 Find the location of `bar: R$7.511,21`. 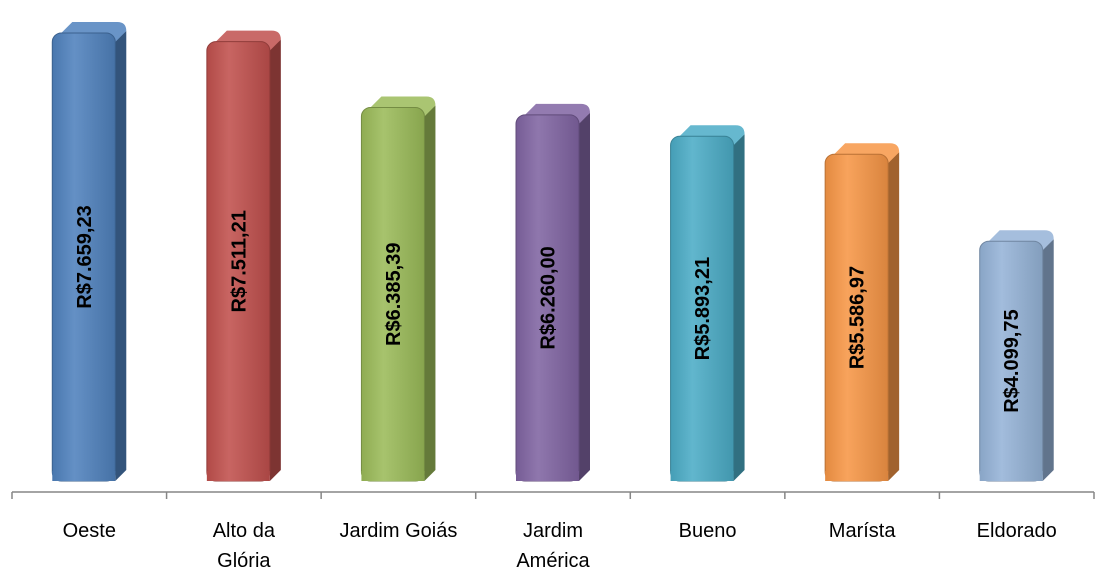

bar: R$7.511,21 is located at coordinates (243, 256).